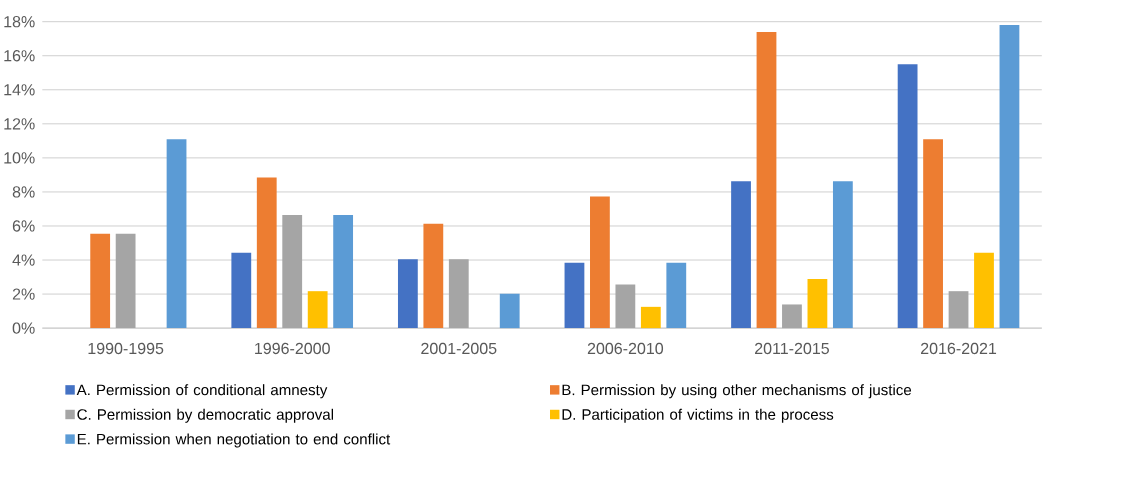  I want to click on y-tick-label: 12%, so click(19, 124).